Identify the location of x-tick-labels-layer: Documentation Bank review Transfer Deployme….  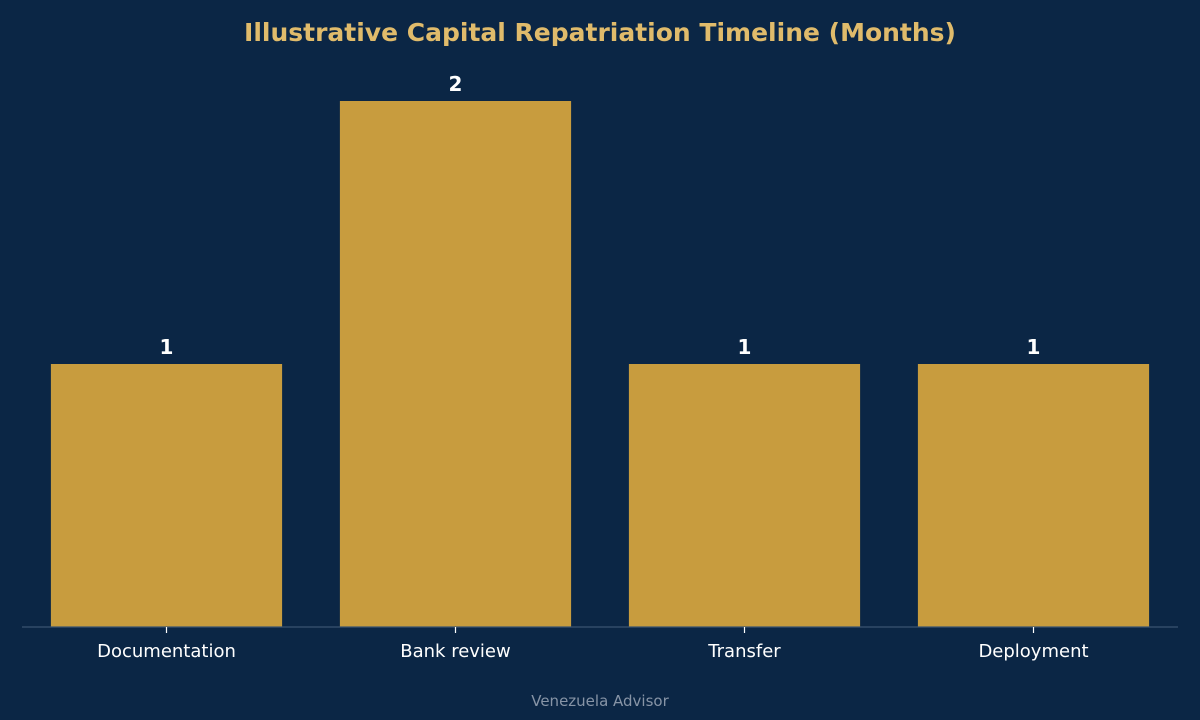
(592, 651).